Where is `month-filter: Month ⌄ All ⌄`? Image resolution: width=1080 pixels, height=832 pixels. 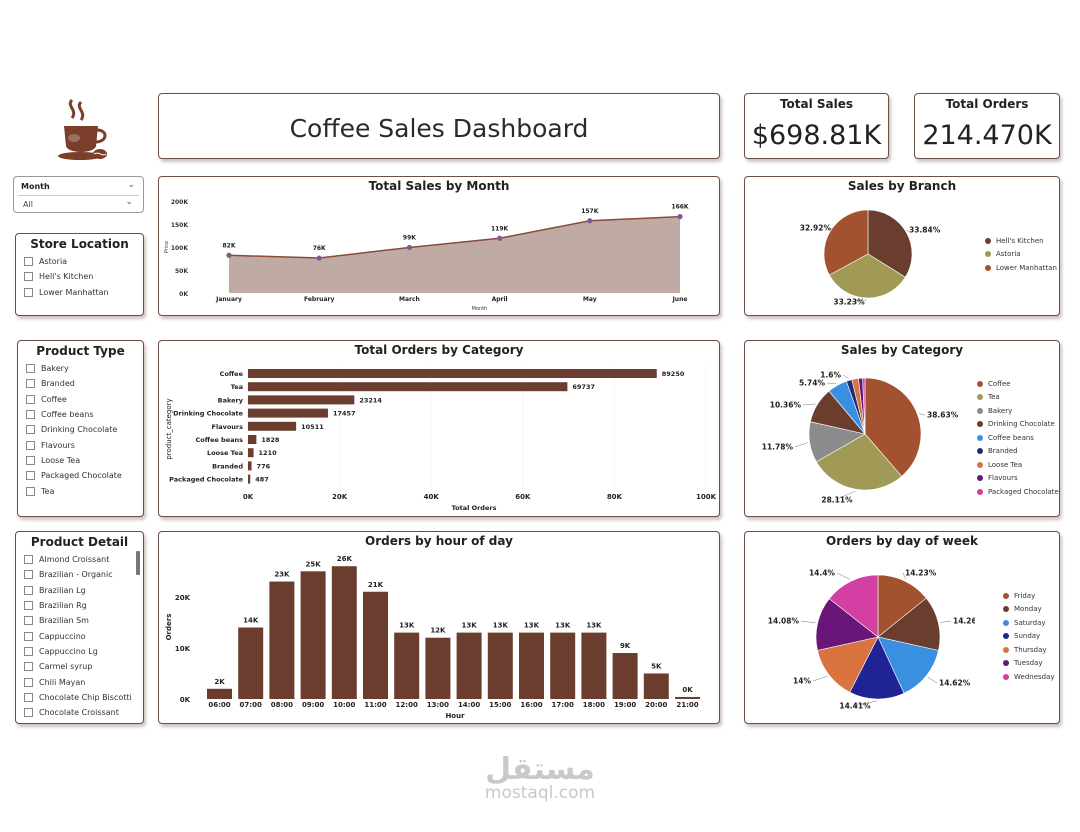
month-filter: Month ⌄ All ⌄ is located at coordinates (78, 194).